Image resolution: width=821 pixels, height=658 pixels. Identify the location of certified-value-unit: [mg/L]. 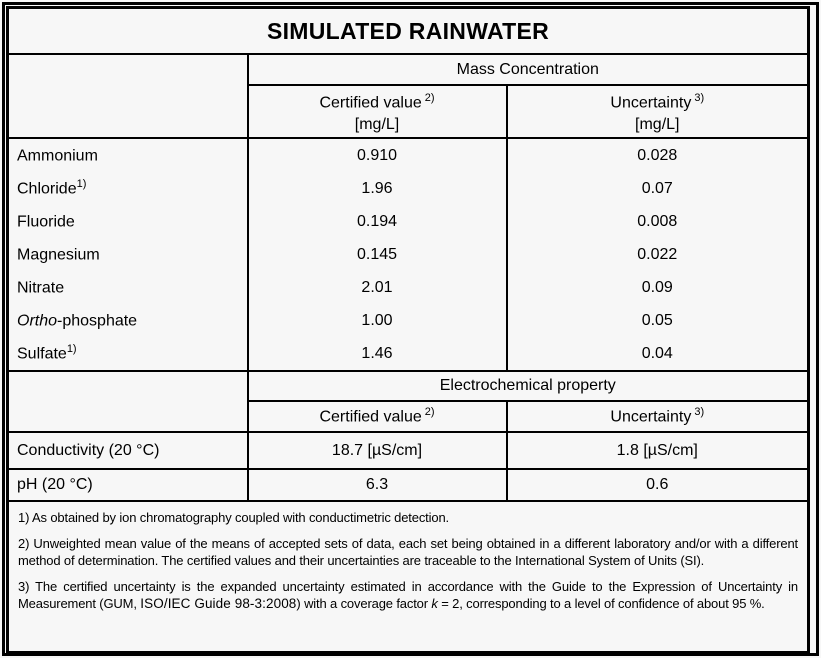
(377, 125).